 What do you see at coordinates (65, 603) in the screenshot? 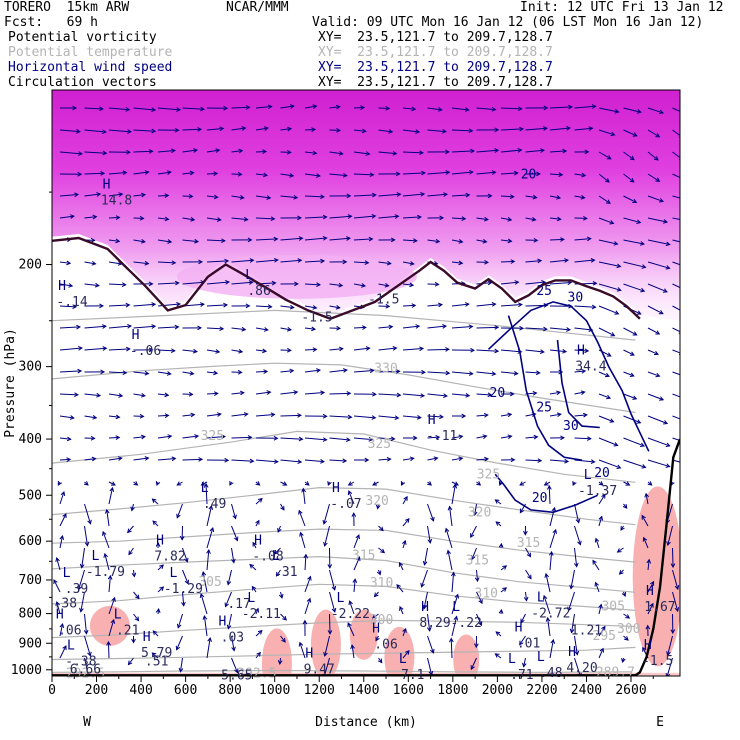
I see `extreme-value: .38` at bounding box center [65, 603].